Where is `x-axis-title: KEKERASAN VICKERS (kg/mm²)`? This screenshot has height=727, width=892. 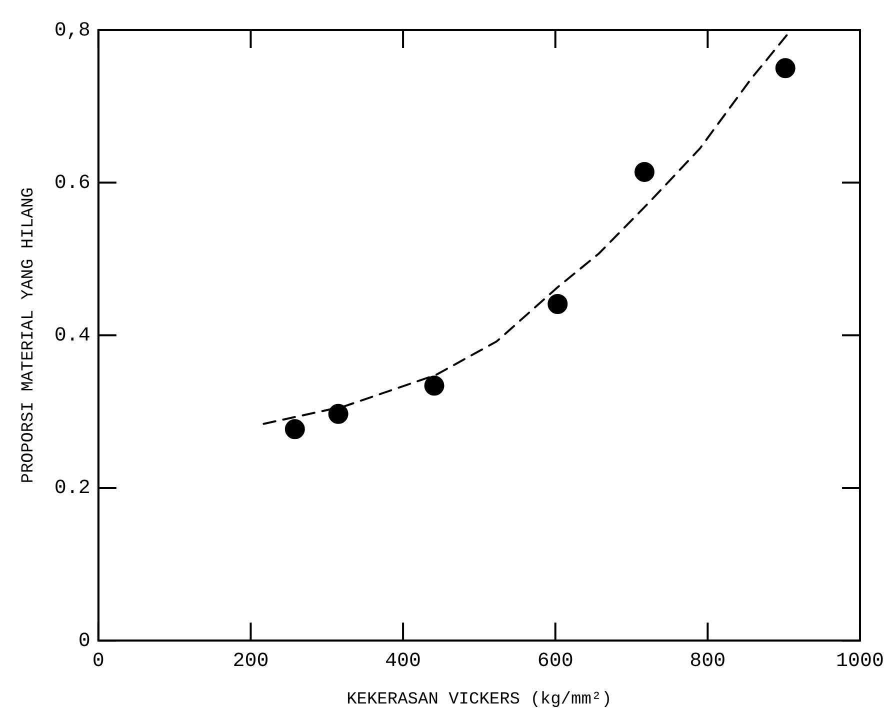 x-axis-title: KEKERASAN VICKERS (kg/mm²) is located at coordinates (479, 700).